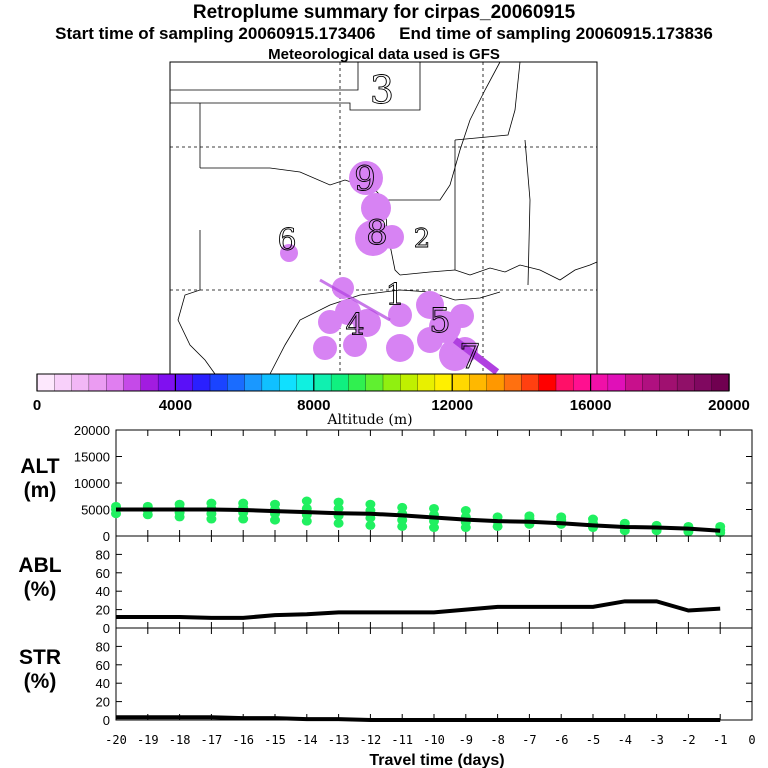 The height and width of the screenshot is (768, 768). I want to click on abl-panel: 0 20 40 60 80 ABL(%), so click(385, 585).